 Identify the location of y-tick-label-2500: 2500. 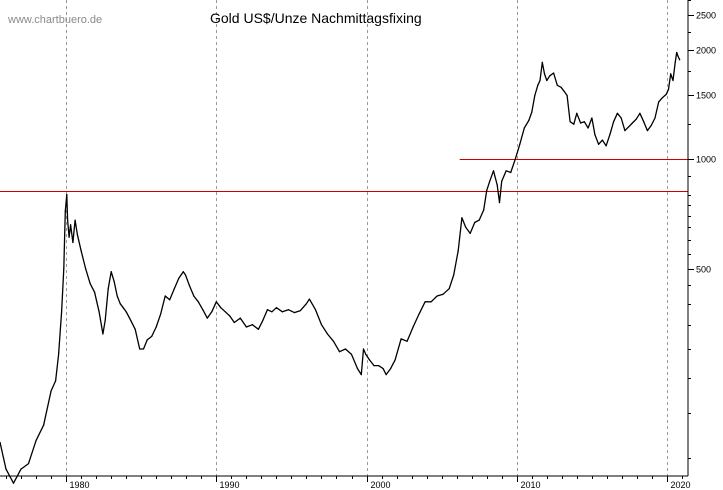
(706, 16).